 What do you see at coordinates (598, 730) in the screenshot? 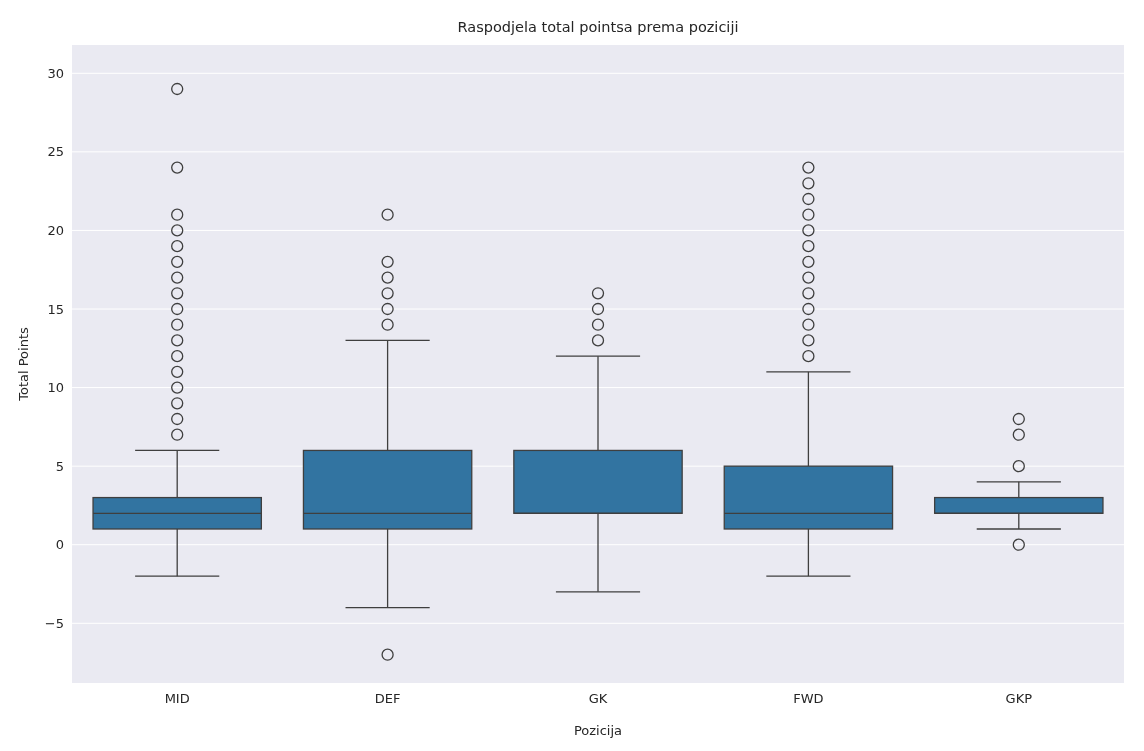
I see `x-axis-title: Pozicija` at bounding box center [598, 730].